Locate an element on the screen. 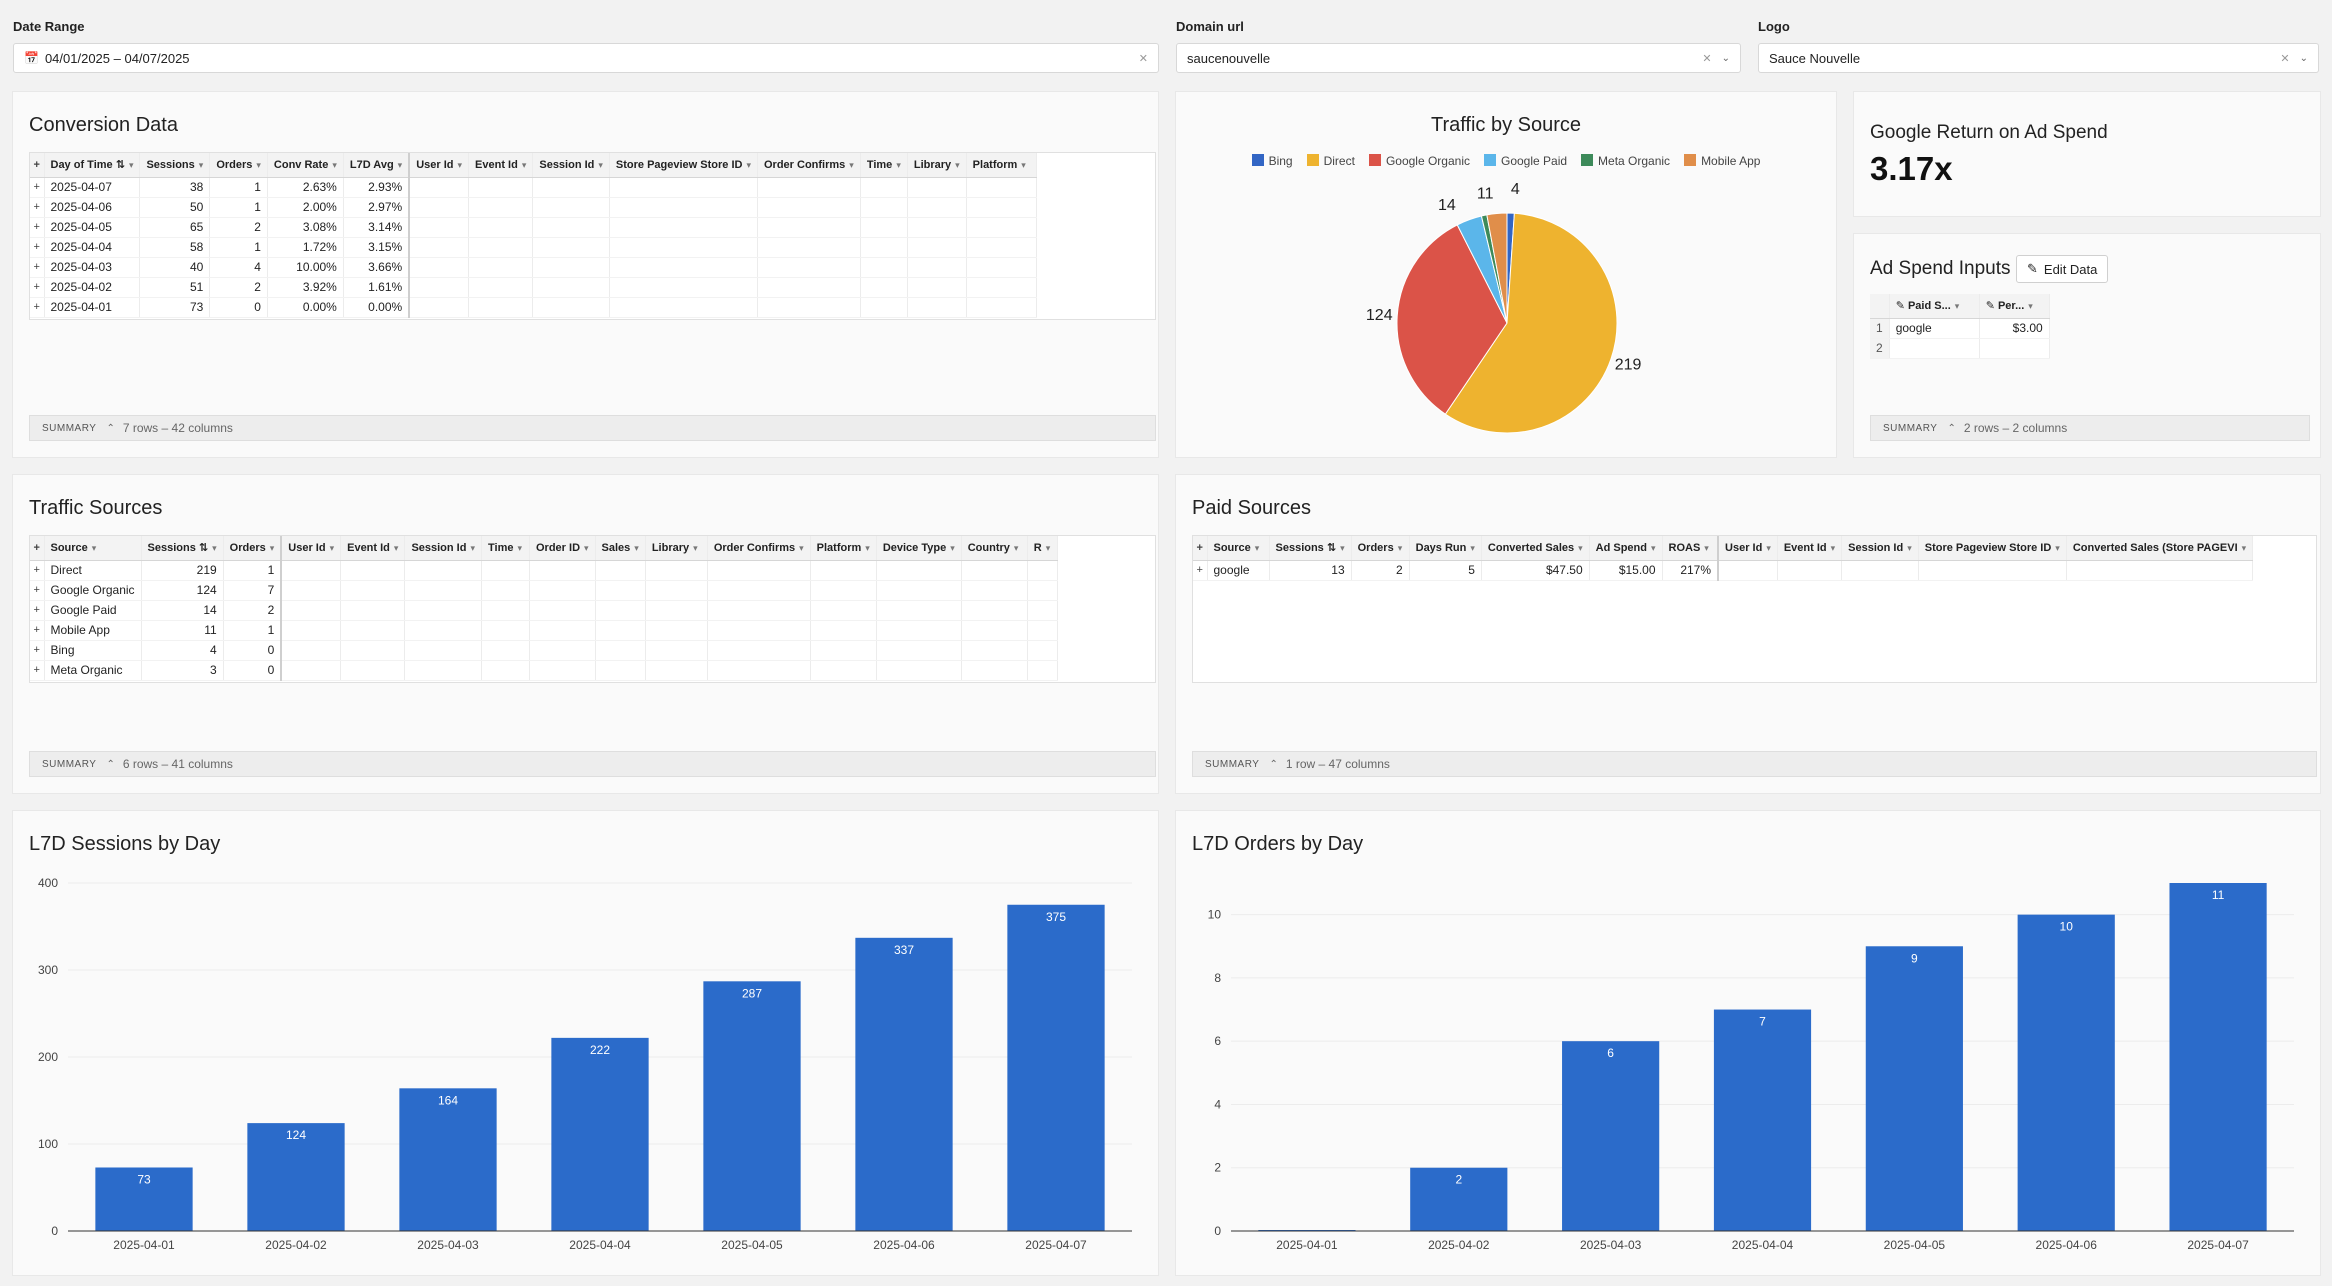 This screenshot has height=1286, width=2332. table-row: + Google Organic 124 7 is located at coordinates (544, 590).